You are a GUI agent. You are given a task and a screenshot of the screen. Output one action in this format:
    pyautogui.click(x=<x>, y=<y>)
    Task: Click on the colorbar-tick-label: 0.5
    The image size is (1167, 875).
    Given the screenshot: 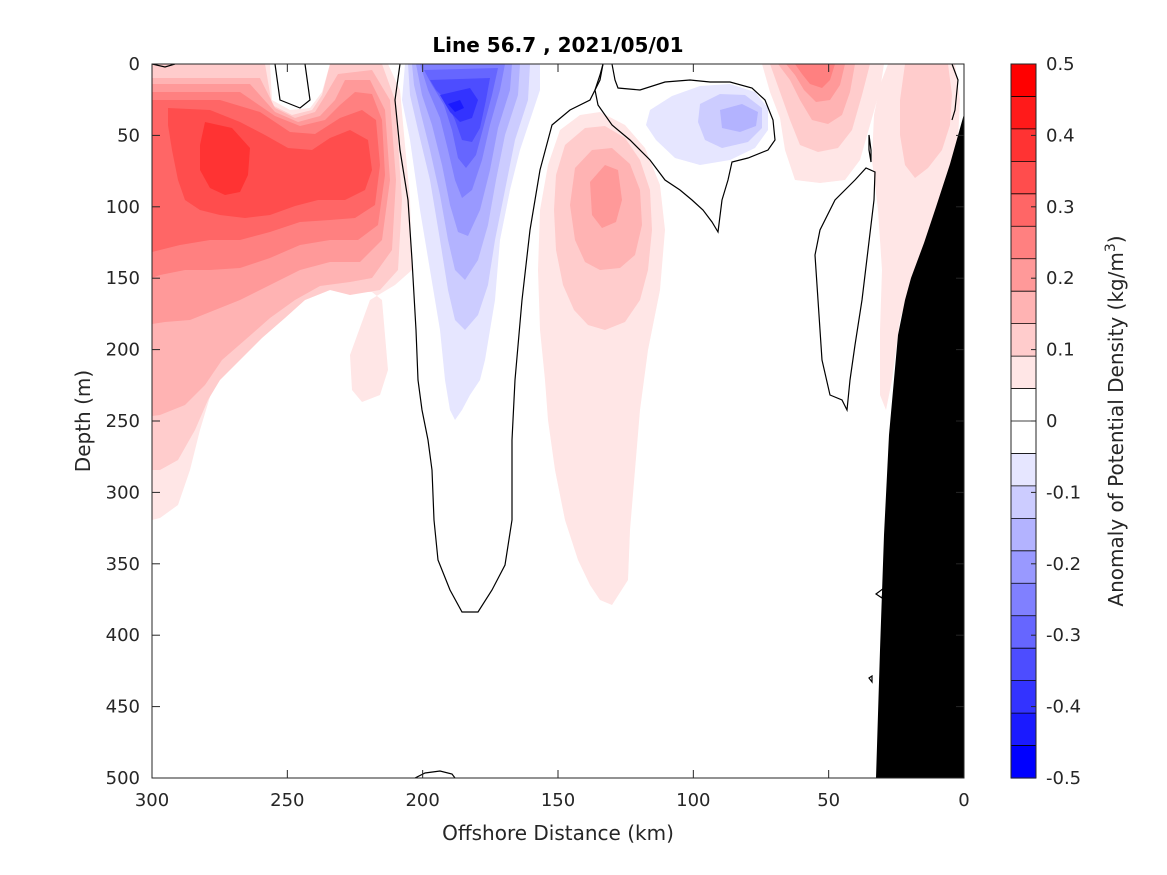 What is the action you would take?
    pyautogui.click(x=1060, y=64)
    